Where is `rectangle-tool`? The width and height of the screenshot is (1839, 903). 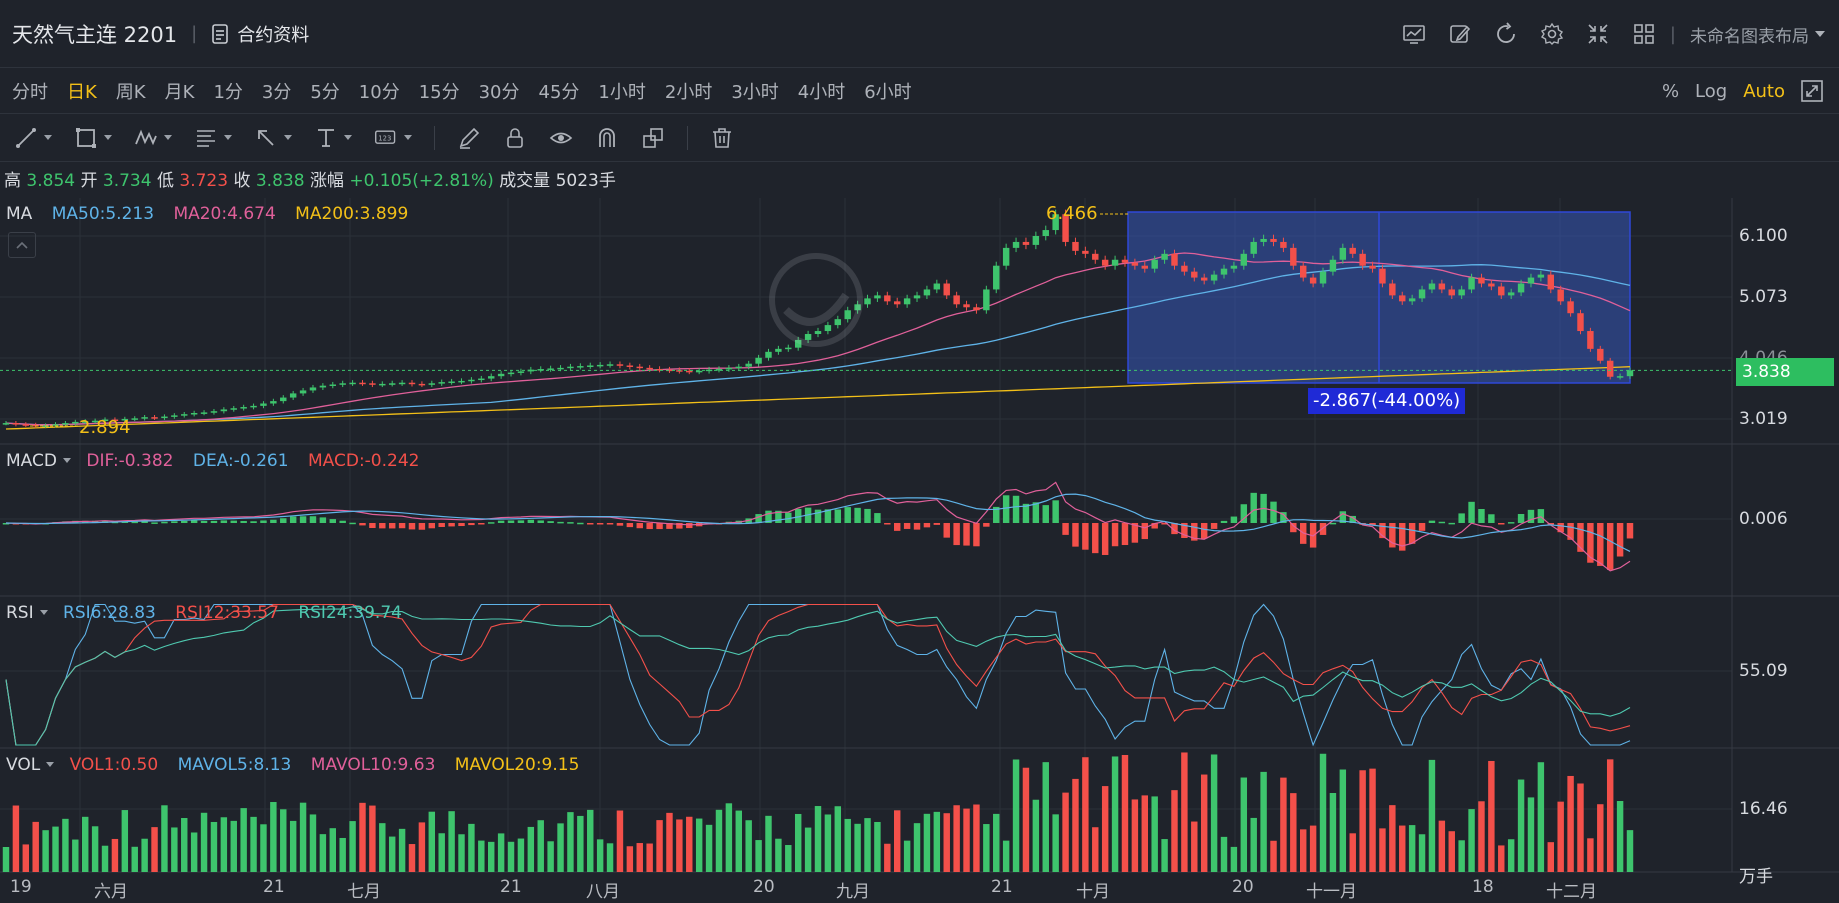 rectangle-tool is located at coordinates (93, 138).